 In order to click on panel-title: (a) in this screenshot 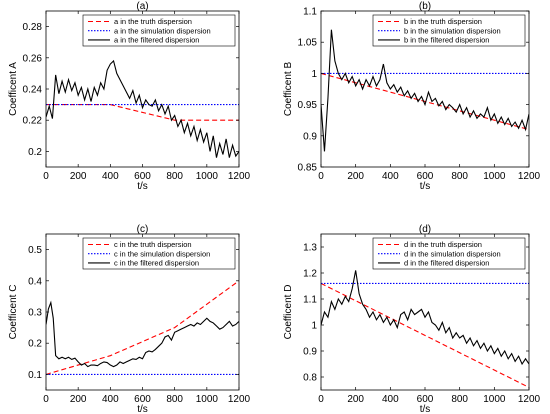, I will do `click(142, 6)`.